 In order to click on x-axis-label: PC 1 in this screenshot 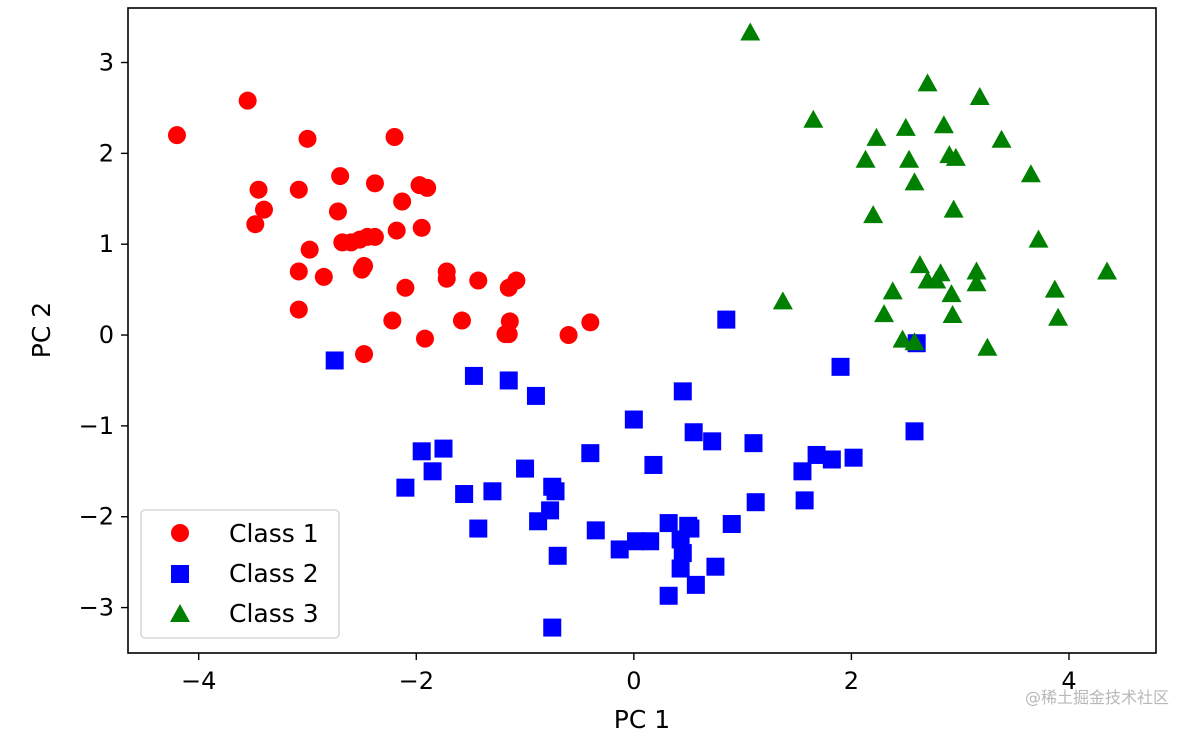, I will do `click(642, 717)`.